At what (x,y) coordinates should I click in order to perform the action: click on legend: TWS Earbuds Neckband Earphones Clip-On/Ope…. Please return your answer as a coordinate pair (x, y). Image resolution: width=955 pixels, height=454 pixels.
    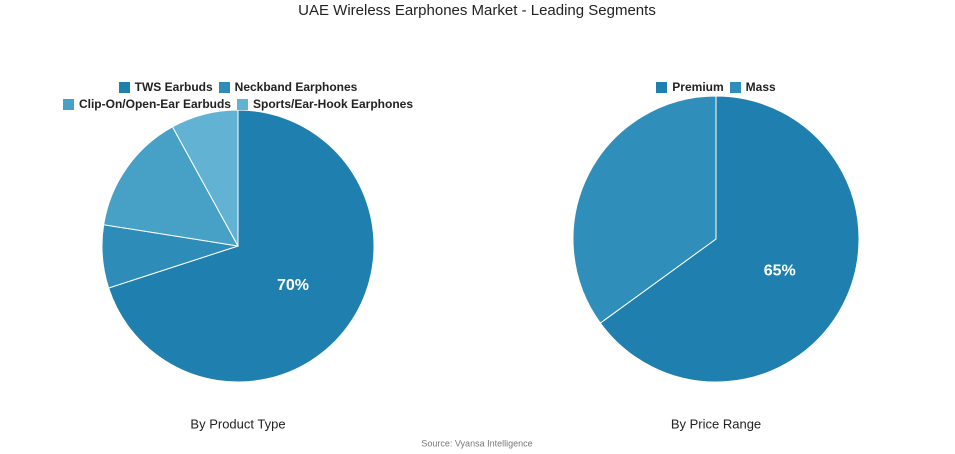
    Looking at the image, I should click on (238, 95).